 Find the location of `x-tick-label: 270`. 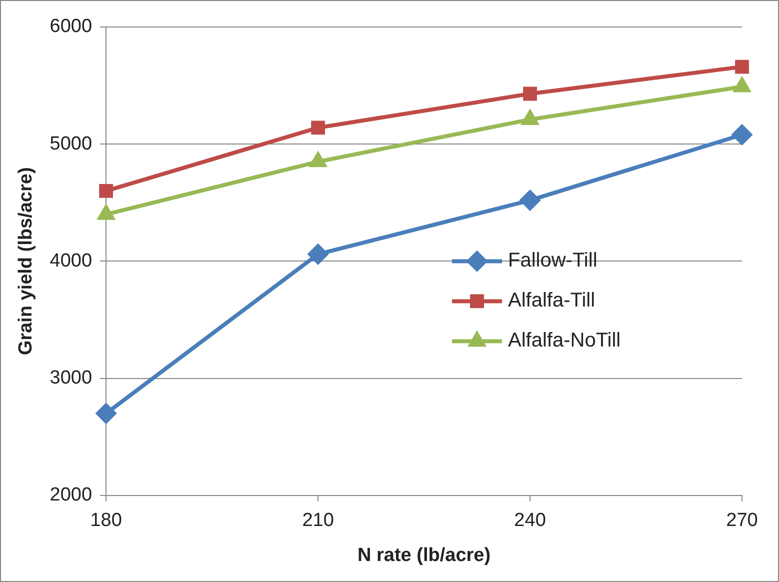

x-tick-label: 270 is located at coordinates (742, 521).